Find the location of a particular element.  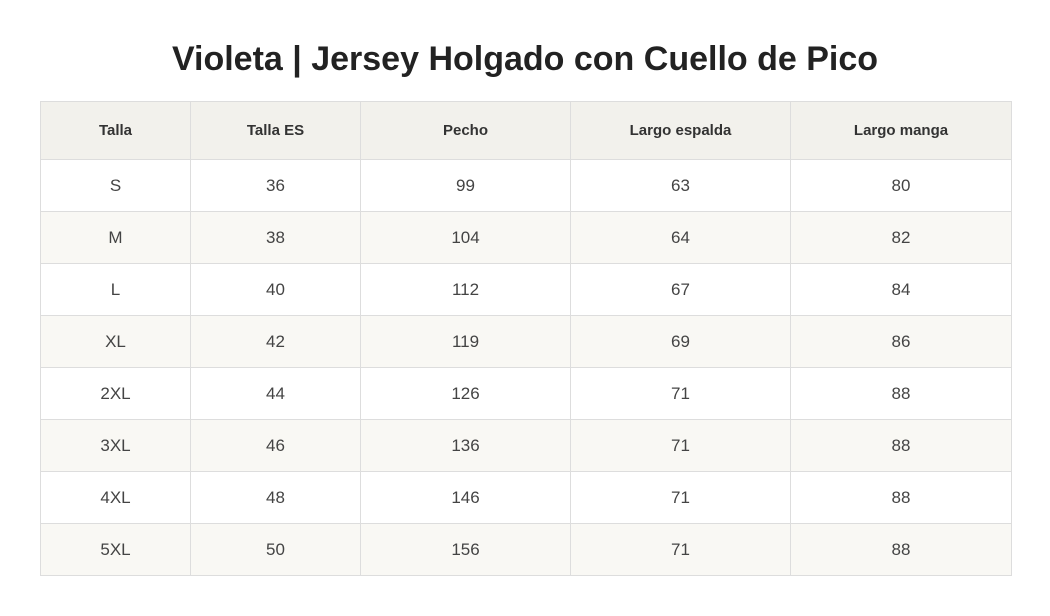

cell-pecho: 104 is located at coordinates (465, 237).